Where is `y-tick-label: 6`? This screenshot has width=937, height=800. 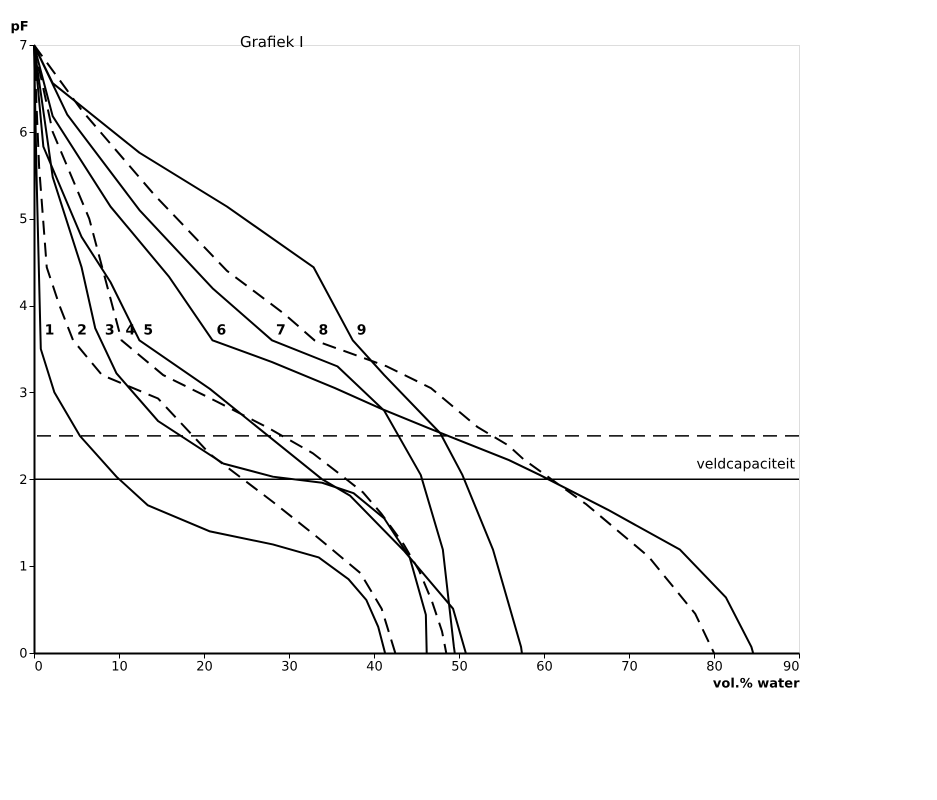
y-tick-label: 6 is located at coordinates (23, 132).